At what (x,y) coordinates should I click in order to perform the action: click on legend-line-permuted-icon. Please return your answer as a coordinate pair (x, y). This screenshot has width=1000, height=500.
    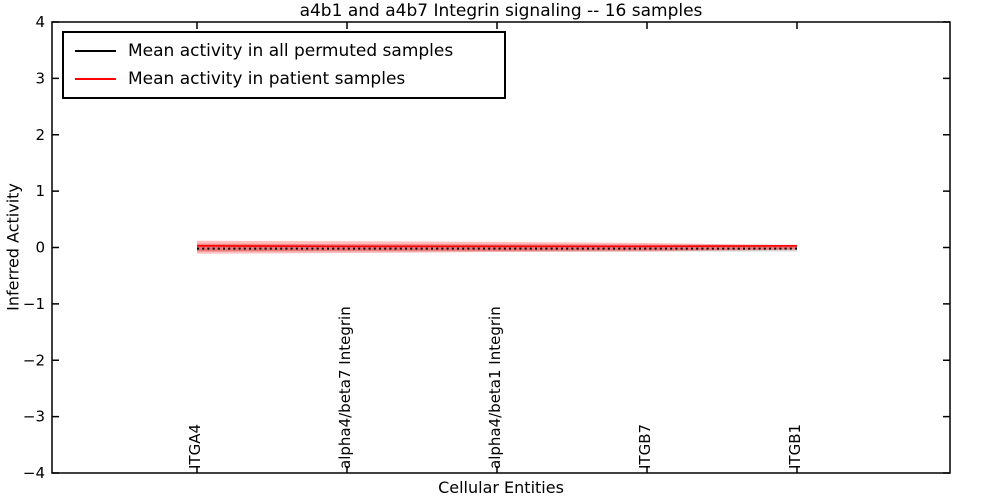
    Looking at the image, I should click on (95, 51).